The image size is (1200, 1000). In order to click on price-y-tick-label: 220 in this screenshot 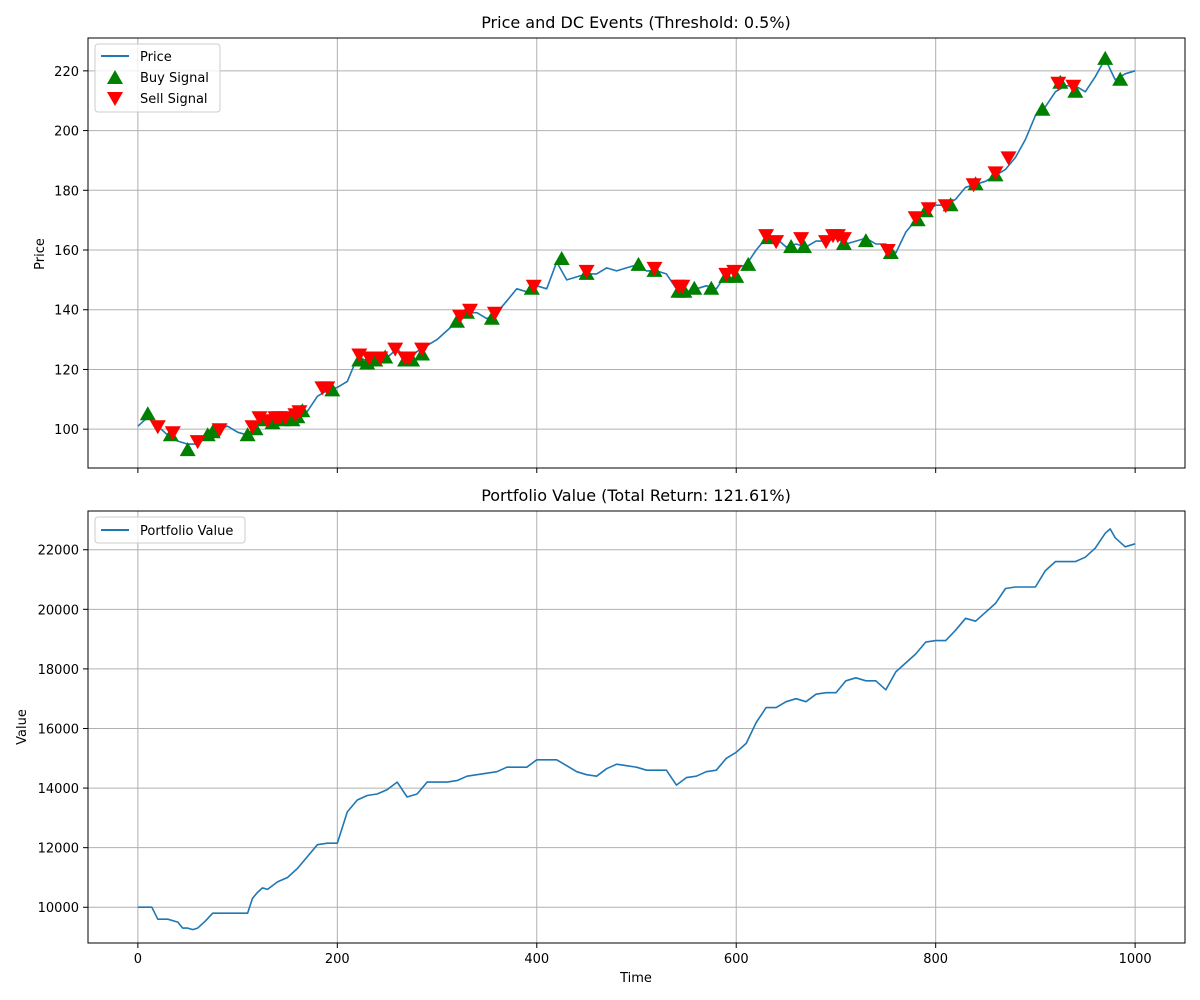, I will do `click(66, 72)`.